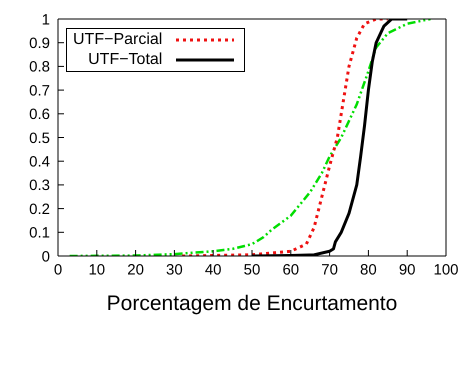  I want to click on y-tick-label: 0.8, so click(39, 67).